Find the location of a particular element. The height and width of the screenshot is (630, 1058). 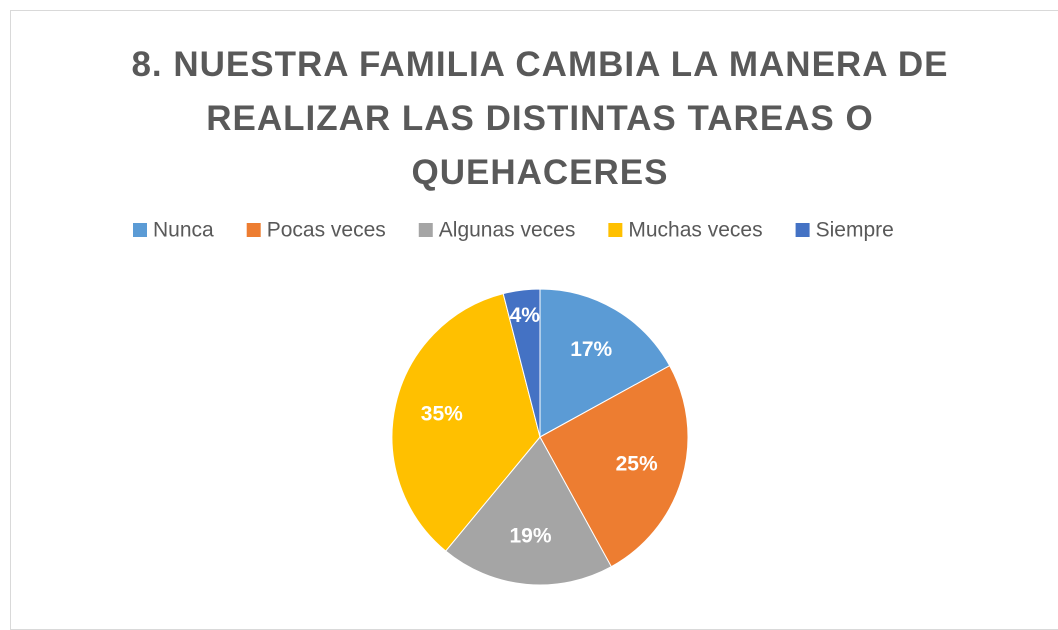

legend-label: Nunca is located at coordinates (183, 230).